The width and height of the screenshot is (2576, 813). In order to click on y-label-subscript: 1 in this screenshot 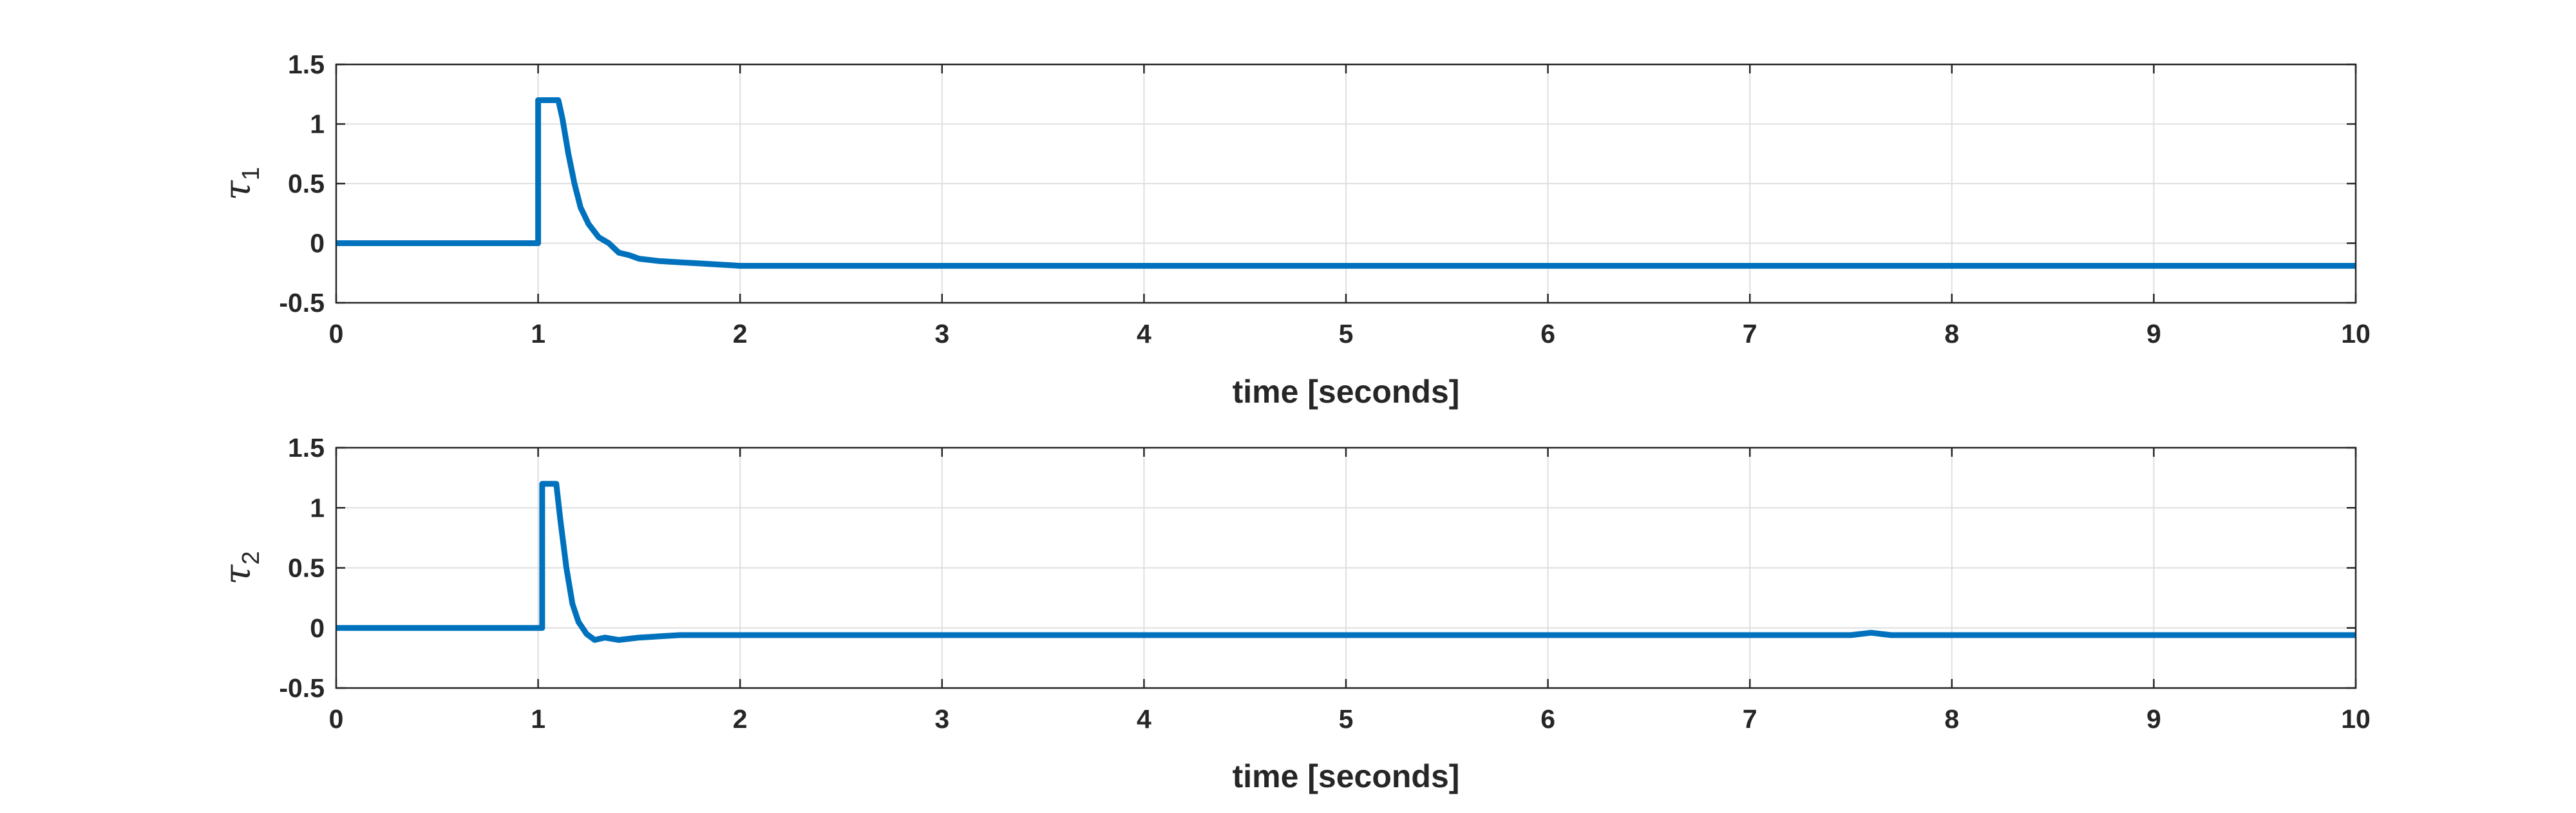, I will do `click(251, 173)`.